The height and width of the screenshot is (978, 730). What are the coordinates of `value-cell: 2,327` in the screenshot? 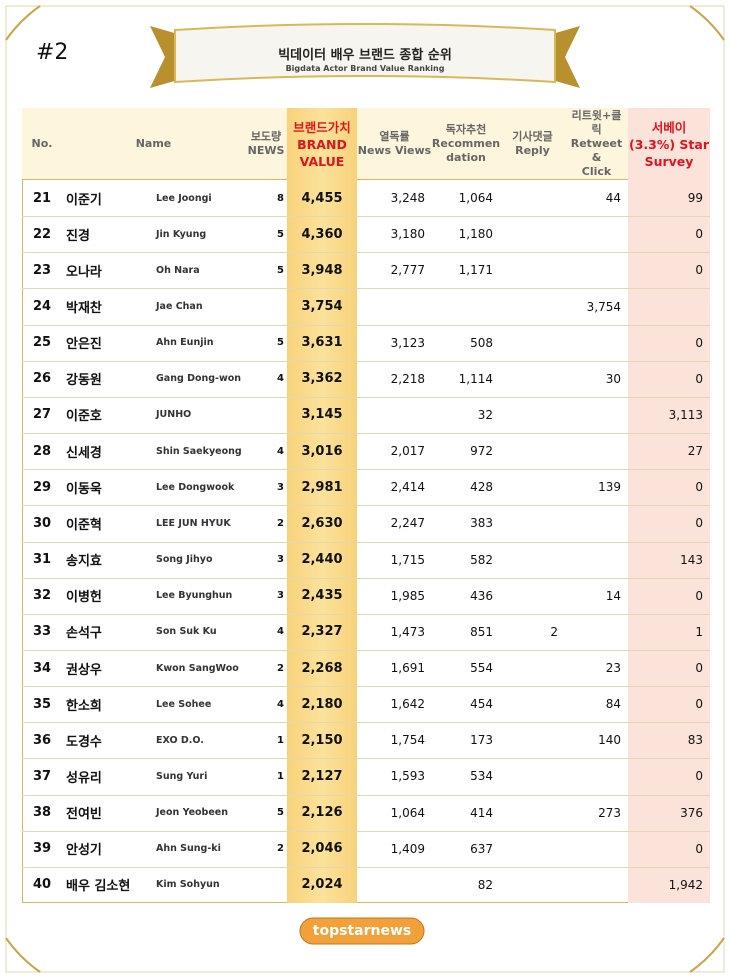 It's located at (322, 632).